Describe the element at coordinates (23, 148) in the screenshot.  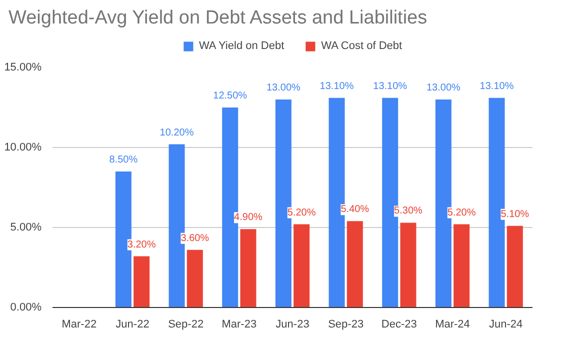
I see `y-tick-label: 10.00%` at that location.